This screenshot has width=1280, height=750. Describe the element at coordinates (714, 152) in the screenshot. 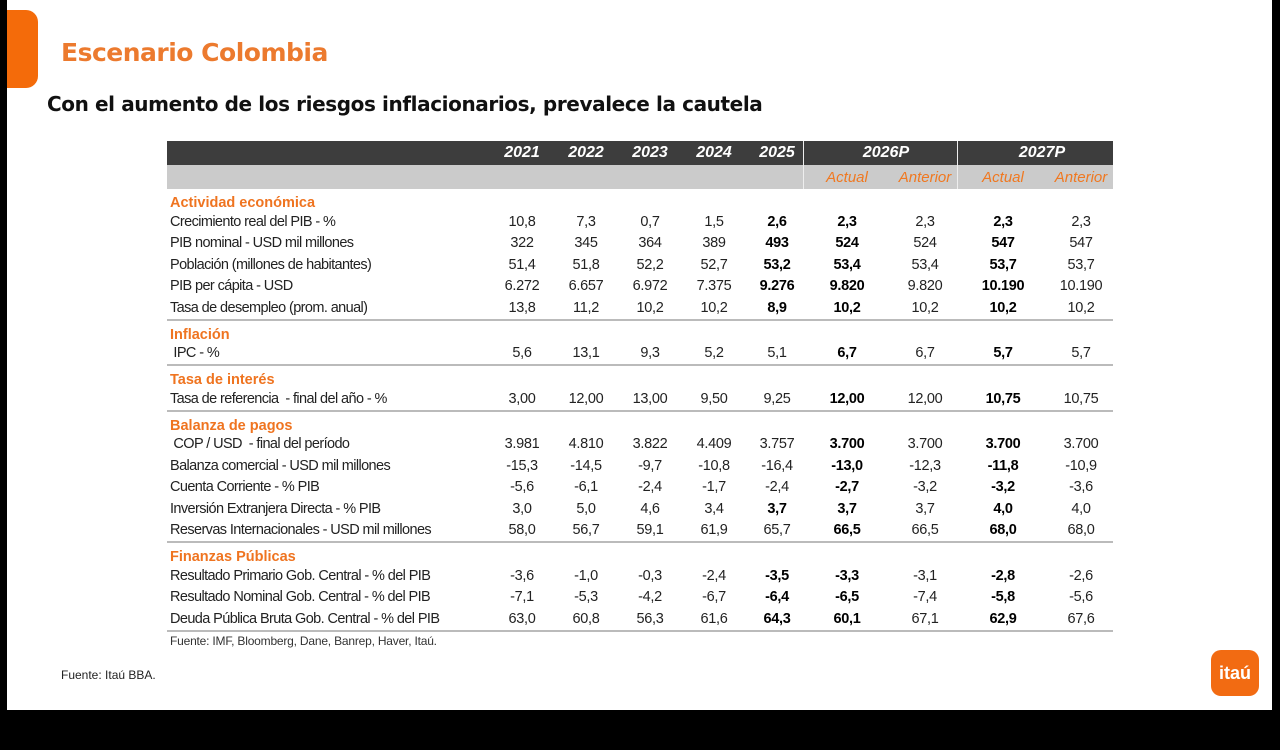

I see `year-header: 2024` at that location.